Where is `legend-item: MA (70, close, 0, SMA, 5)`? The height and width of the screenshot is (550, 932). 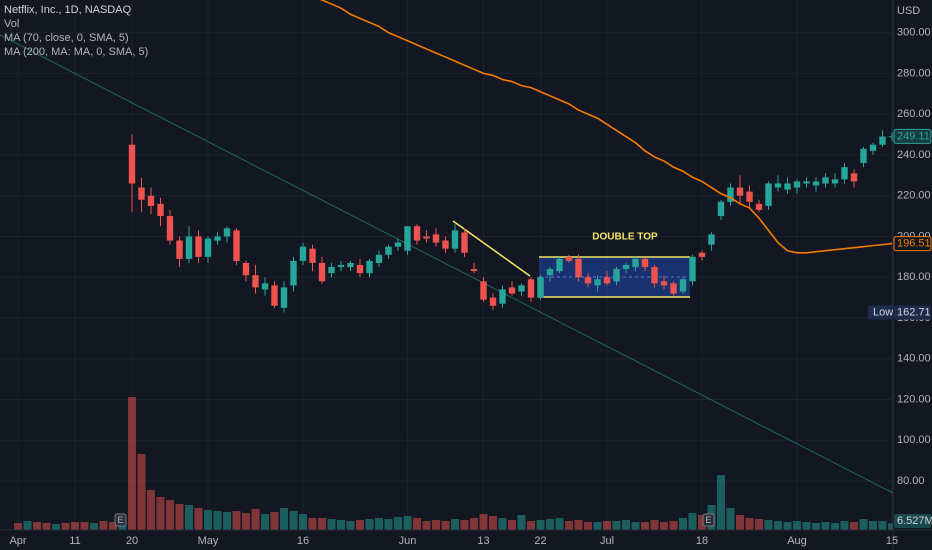
legend-item: MA (70, close, 0, SMA, 5) is located at coordinates (66, 38).